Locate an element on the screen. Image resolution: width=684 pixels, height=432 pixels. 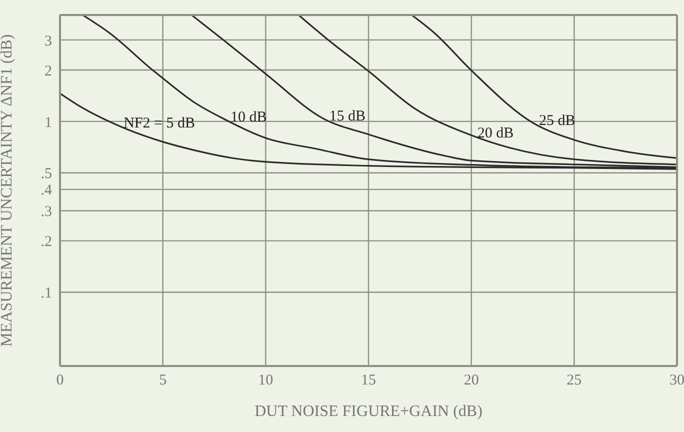
y-tick-label: .3 is located at coordinates (46, 212).